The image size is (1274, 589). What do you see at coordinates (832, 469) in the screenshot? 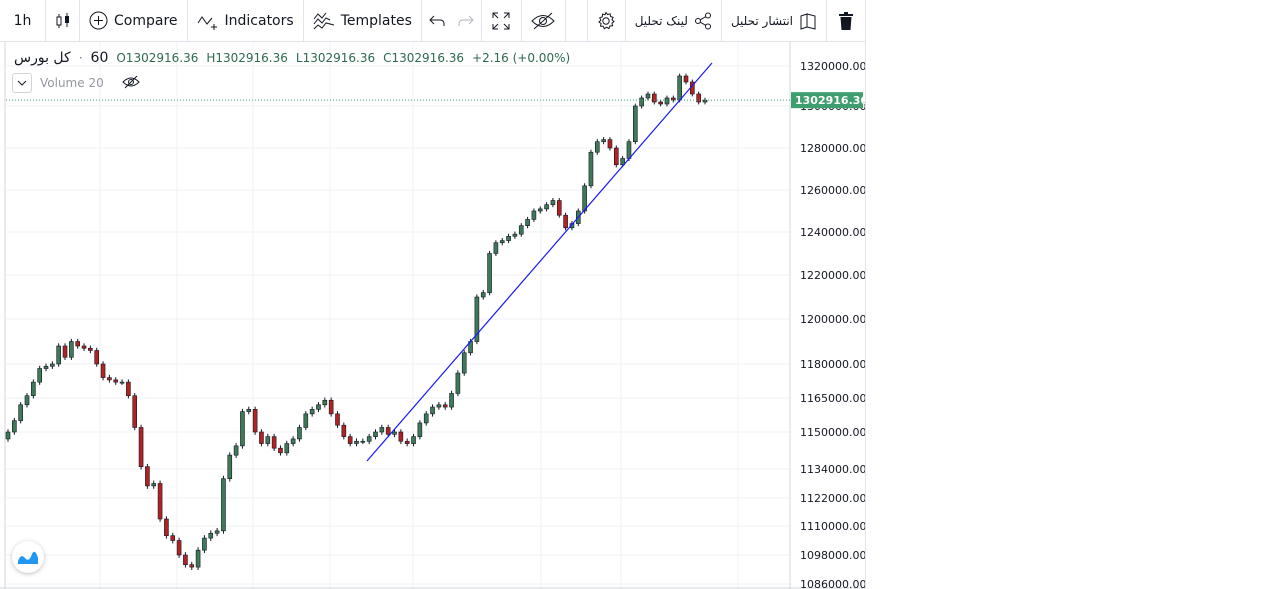
I see `y-tick-label: 1134000.00` at bounding box center [832, 469].